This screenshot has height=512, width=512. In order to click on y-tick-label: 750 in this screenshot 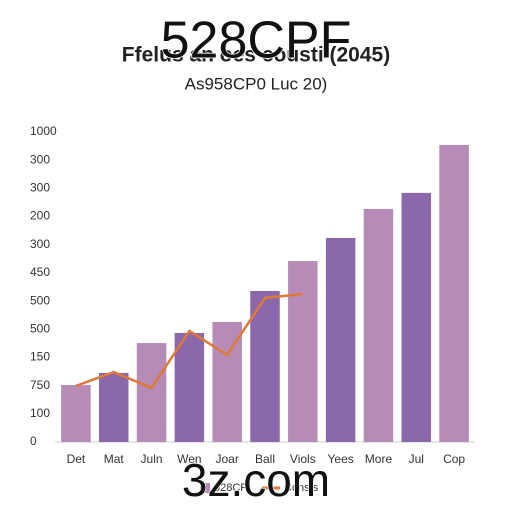, I will do `click(40, 385)`.